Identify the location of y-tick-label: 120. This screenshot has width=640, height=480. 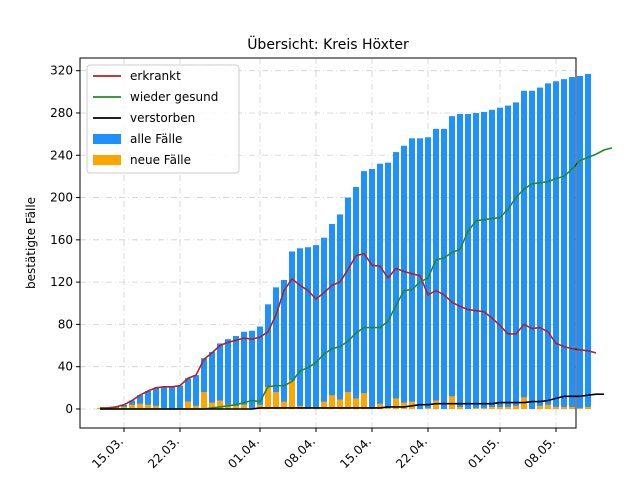
(61, 282).